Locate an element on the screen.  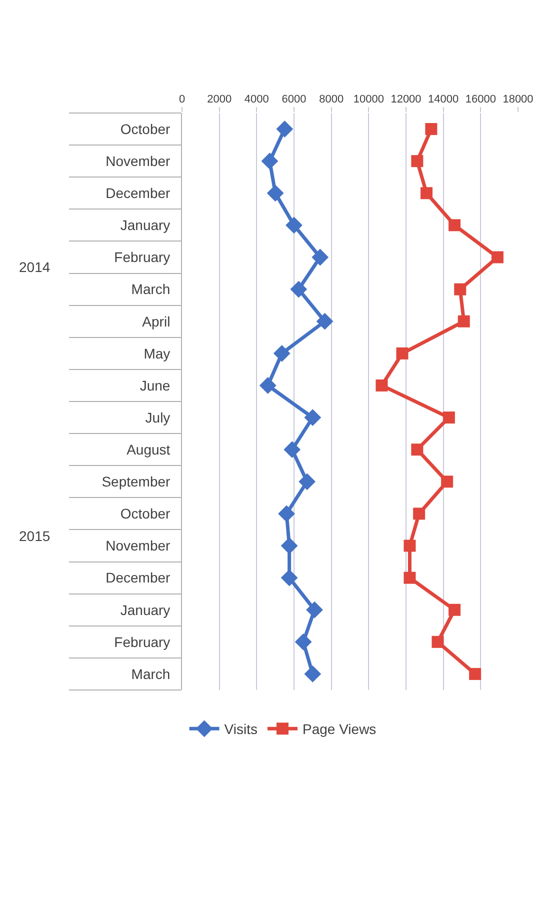
x-tick-label: 10000 is located at coordinates (368, 100).